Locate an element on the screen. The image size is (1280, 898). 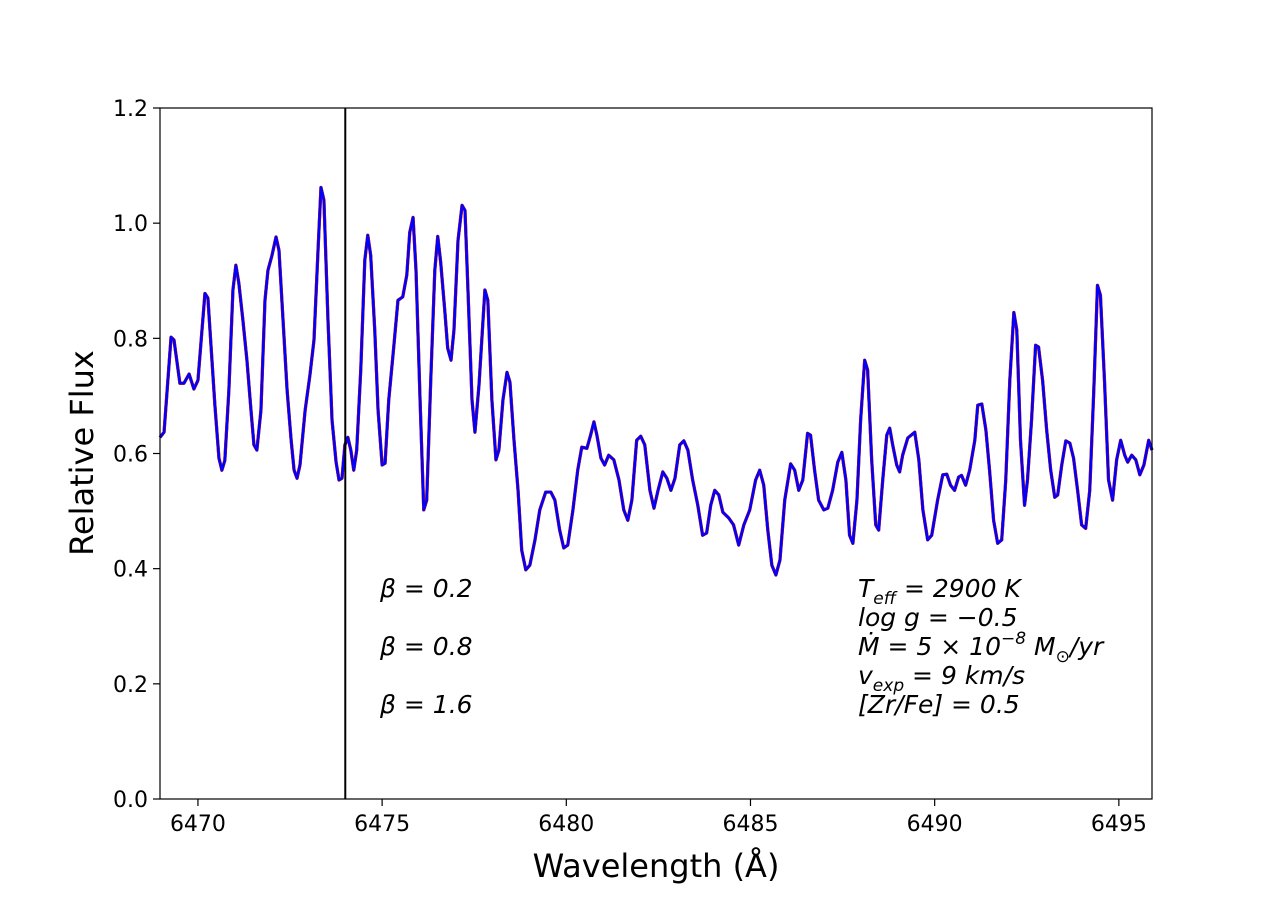
parameter-line: Ṁ = 5 × 10−8​ M⊙​/yr is located at coordinates (981, 648).